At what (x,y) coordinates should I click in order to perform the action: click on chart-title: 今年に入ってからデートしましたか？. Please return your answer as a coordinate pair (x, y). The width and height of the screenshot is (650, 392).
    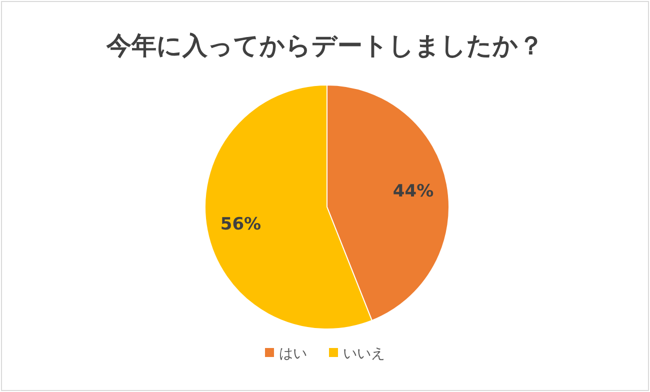
    Looking at the image, I should click on (325, 45).